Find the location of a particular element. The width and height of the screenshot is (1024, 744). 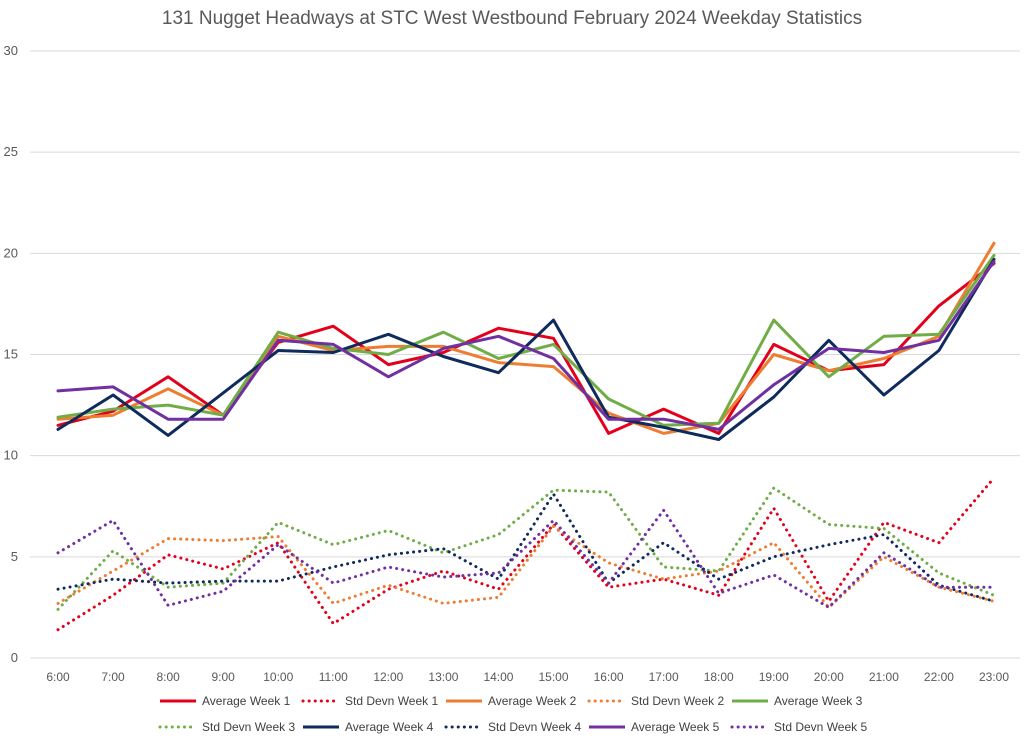

x-tick-label: 23:00 is located at coordinates (994, 677).